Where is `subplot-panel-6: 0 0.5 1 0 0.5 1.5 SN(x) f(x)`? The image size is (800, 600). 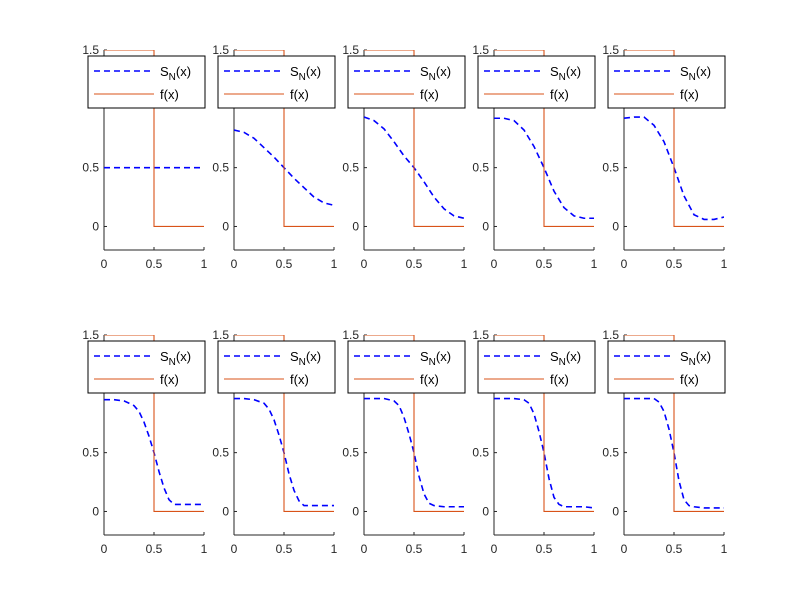
subplot-panel-6: 0 0.5 1 0 0.5 1.5 SN(x) f(x) is located at coordinates (144, 442).